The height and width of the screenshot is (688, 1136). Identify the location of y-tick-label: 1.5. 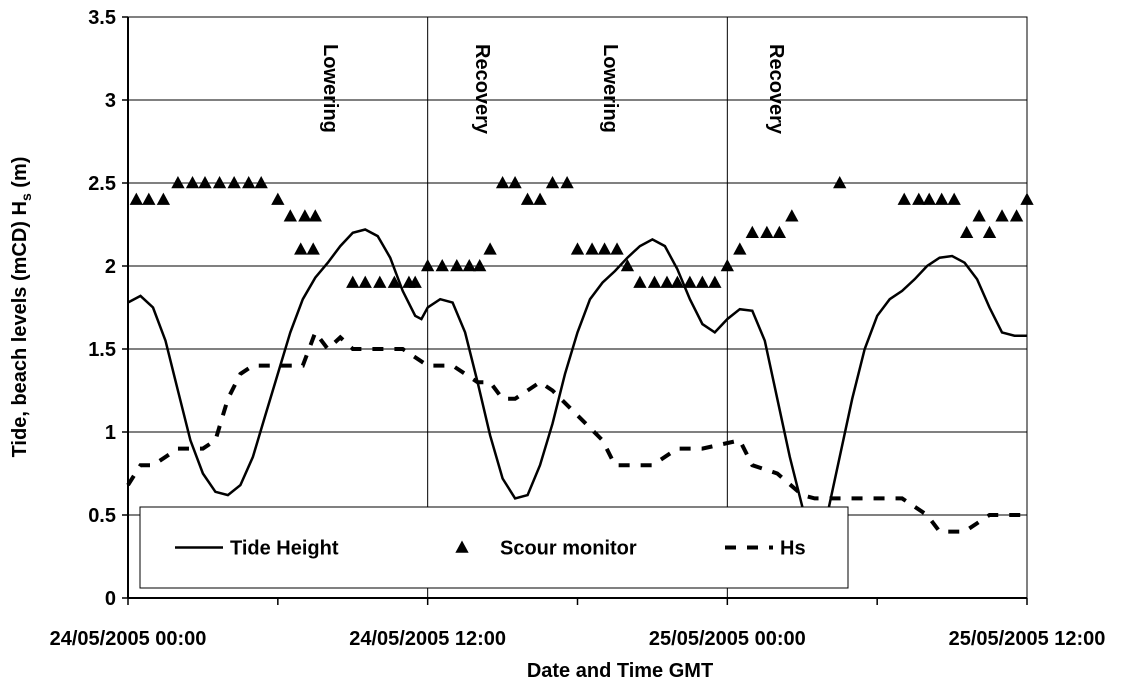
(102, 350).